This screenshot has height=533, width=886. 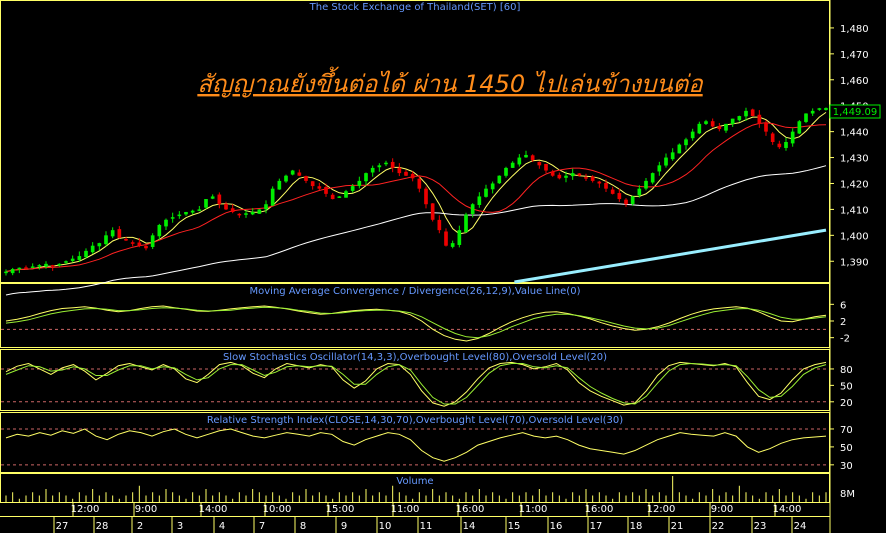 What do you see at coordinates (854, 159) in the screenshot?
I see `price-tick-label: 1,430` at bounding box center [854, 159].